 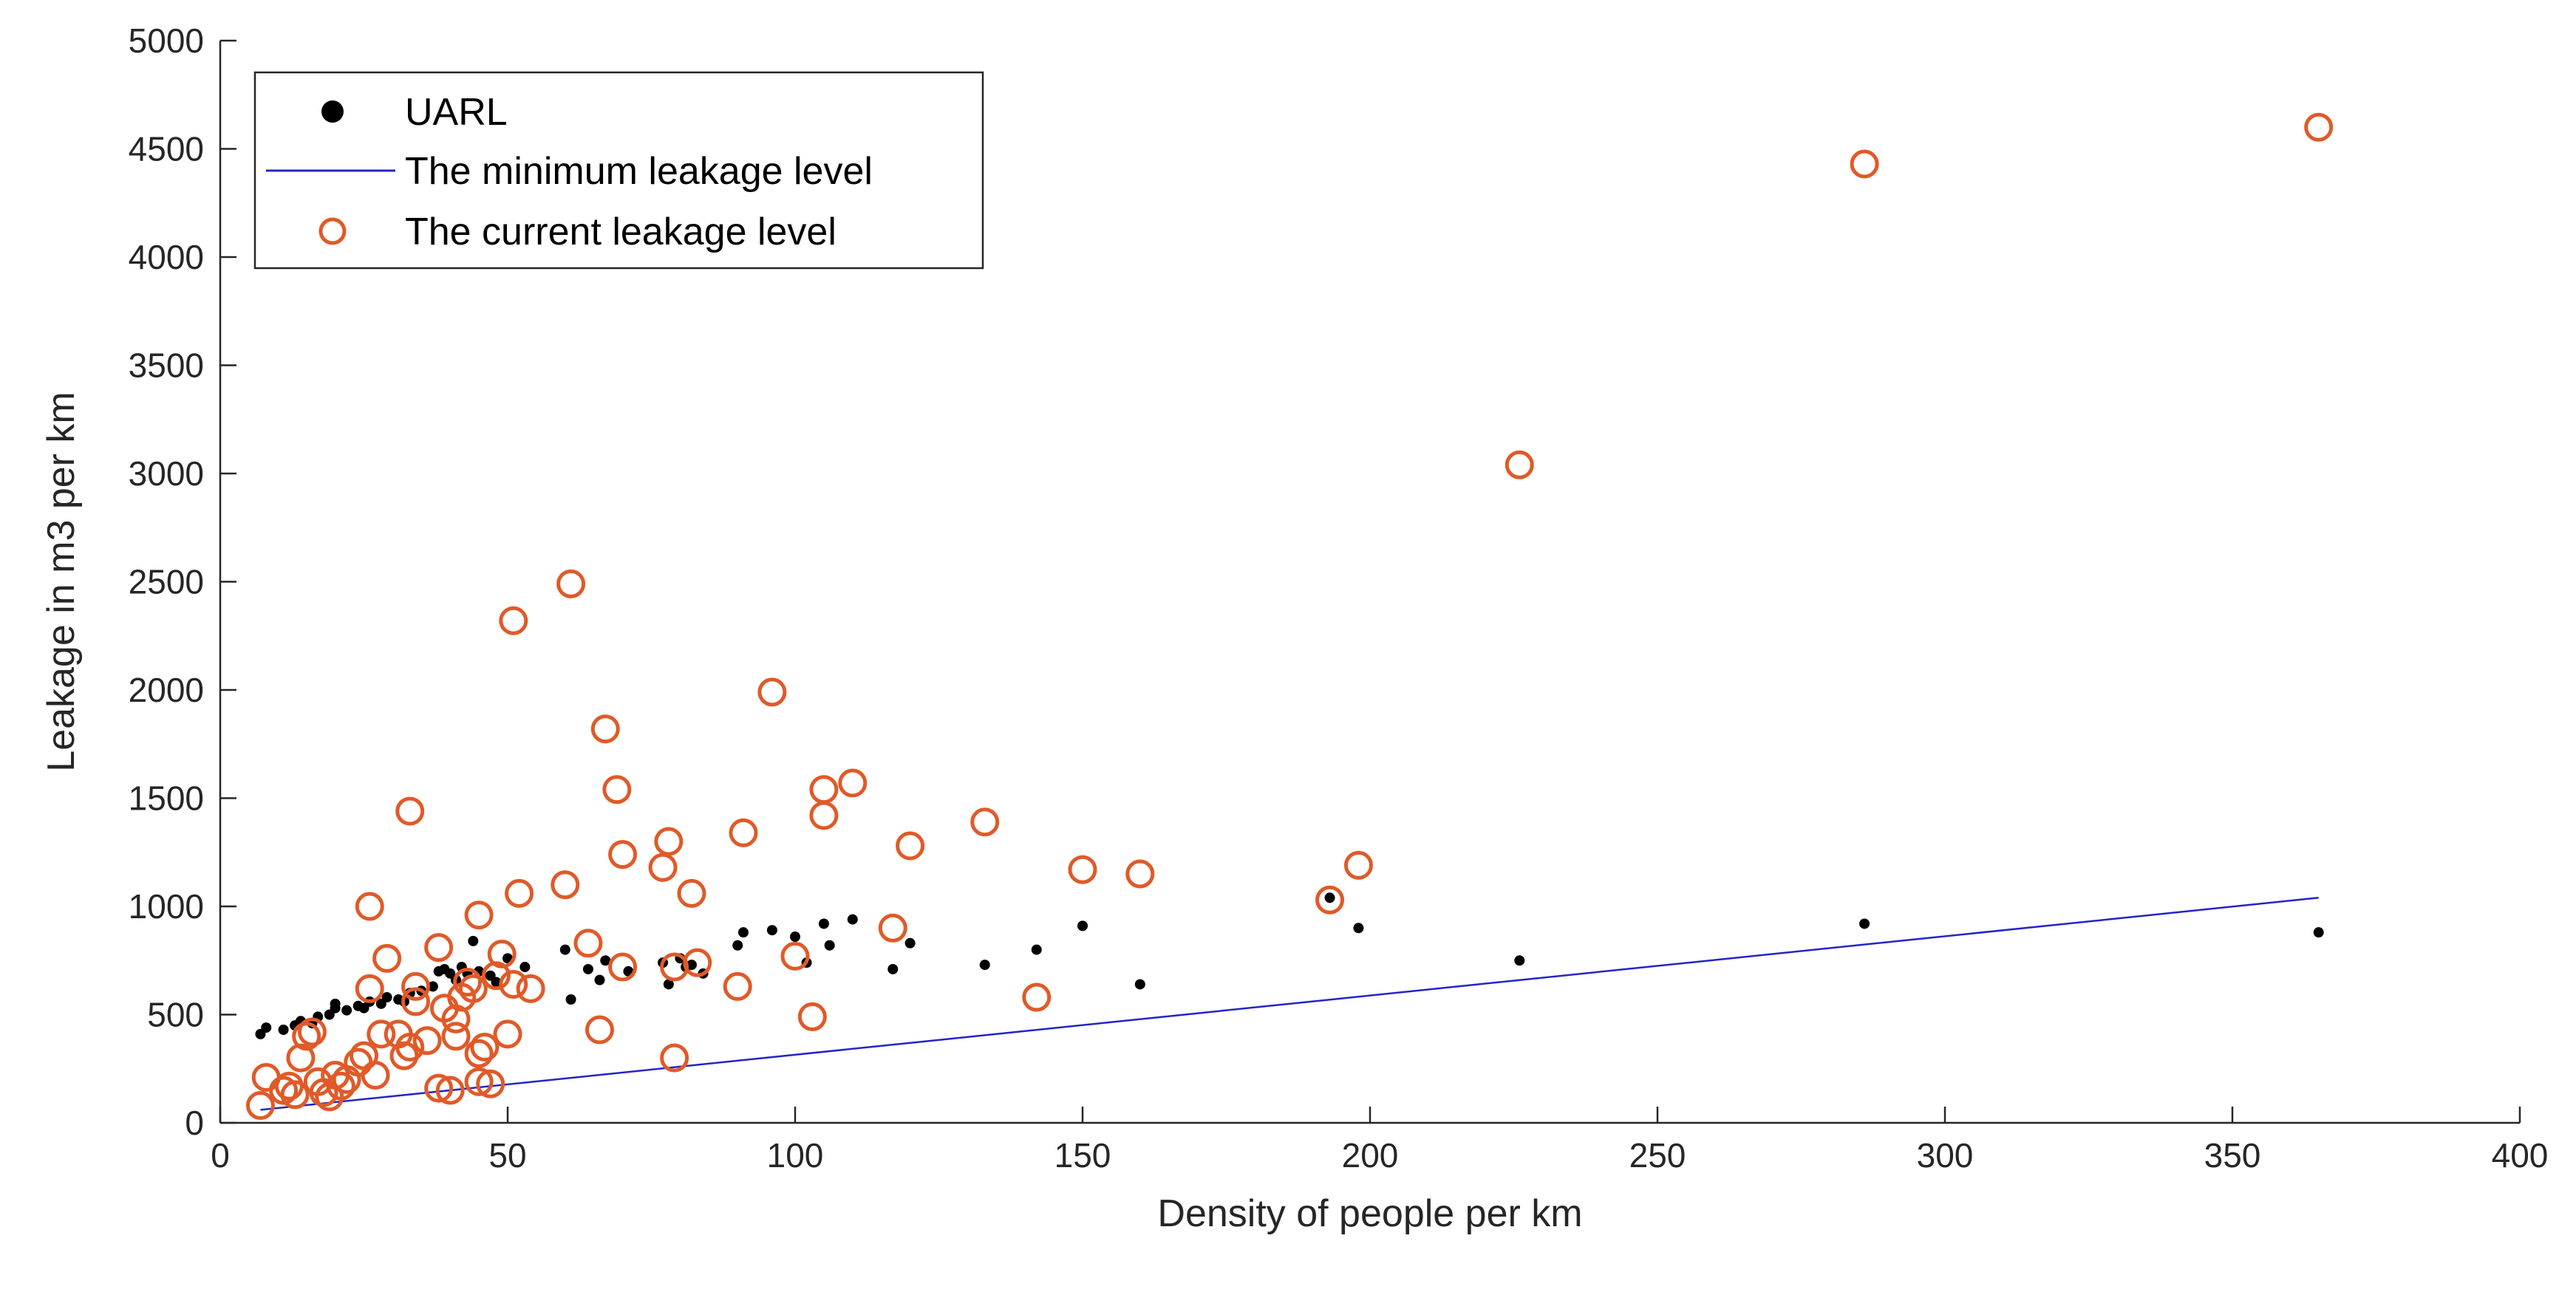 What do you see at coordinates (2520, 1155) in the screenshot?
I see `x-tick-label: 400` at bounding box center [2520, 1155].